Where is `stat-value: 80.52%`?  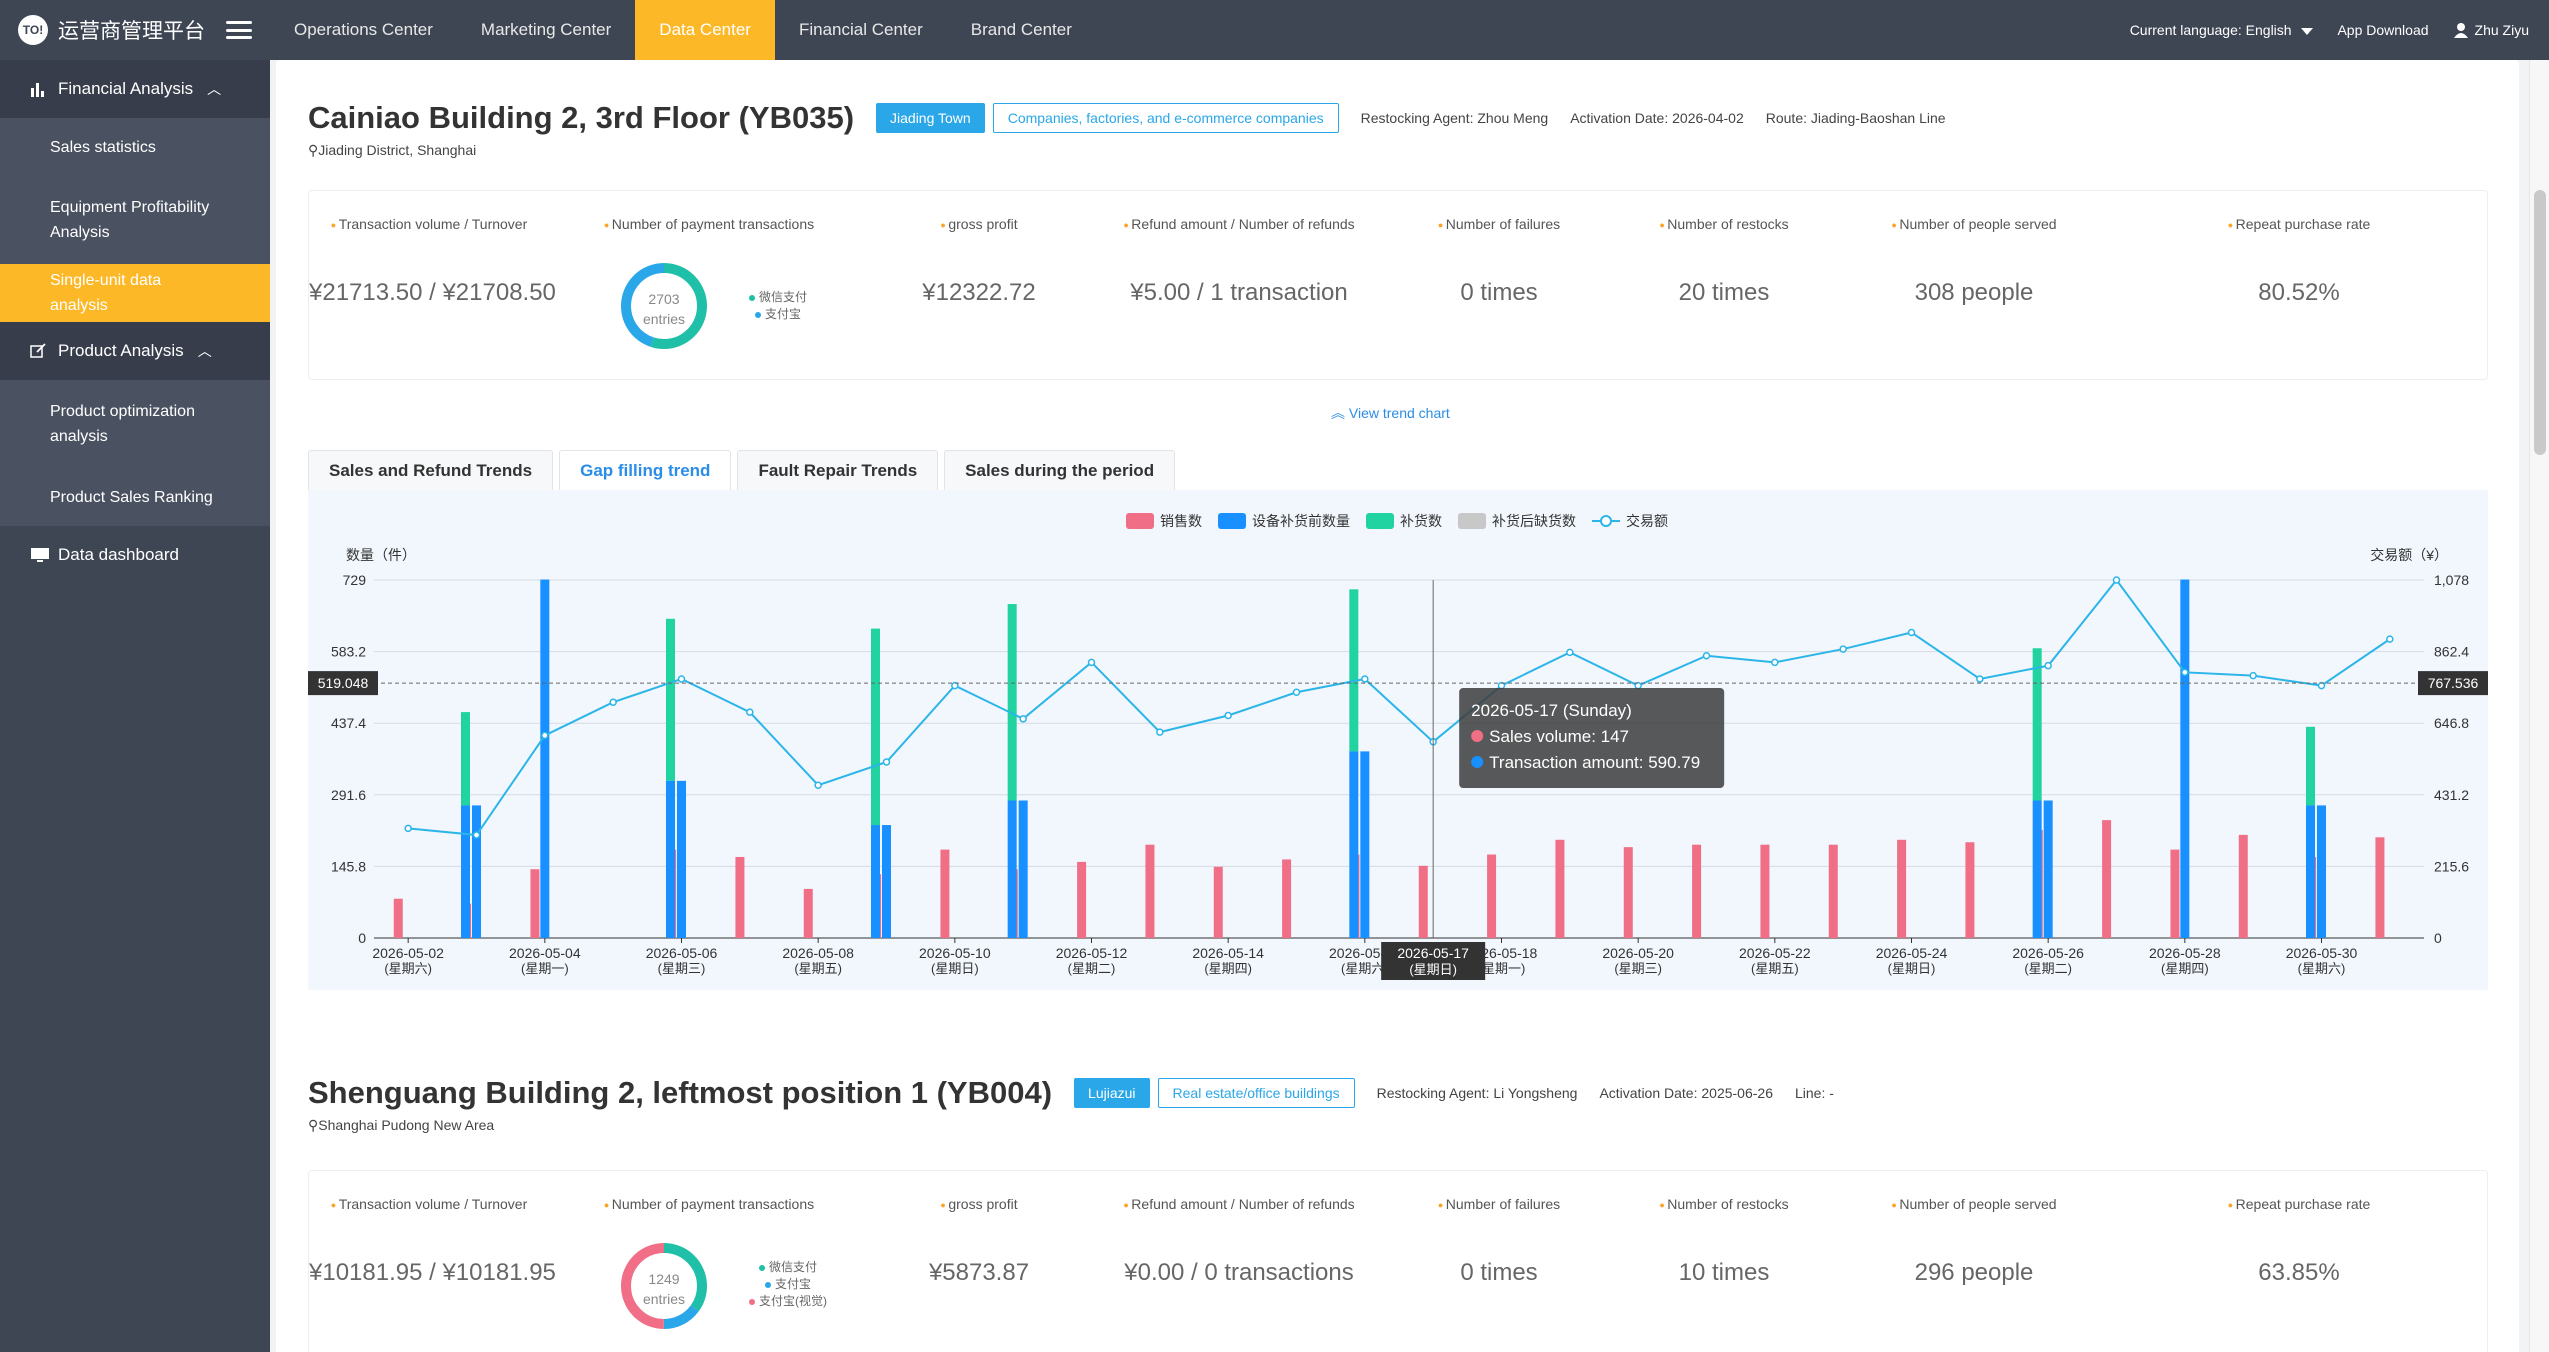
stat-value: 80.52% is located at coordinates (2299, 292).